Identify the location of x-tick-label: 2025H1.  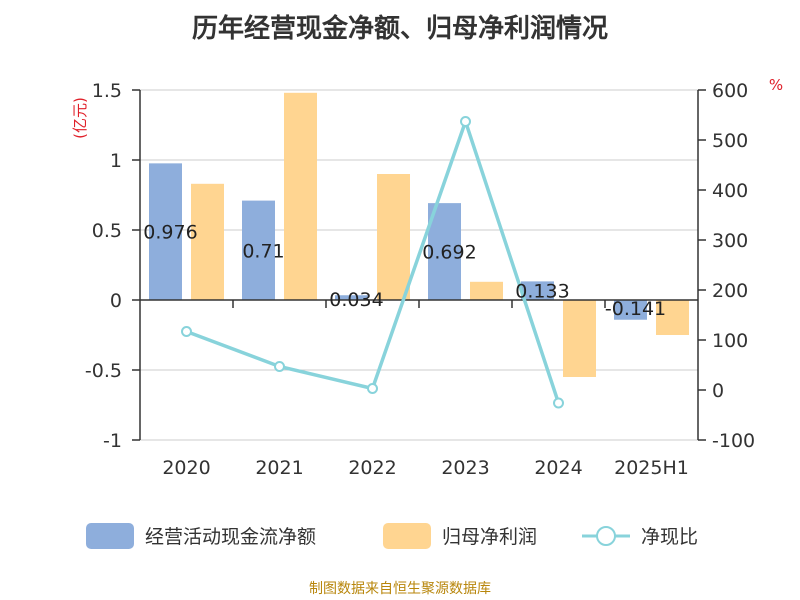
(651, 468).